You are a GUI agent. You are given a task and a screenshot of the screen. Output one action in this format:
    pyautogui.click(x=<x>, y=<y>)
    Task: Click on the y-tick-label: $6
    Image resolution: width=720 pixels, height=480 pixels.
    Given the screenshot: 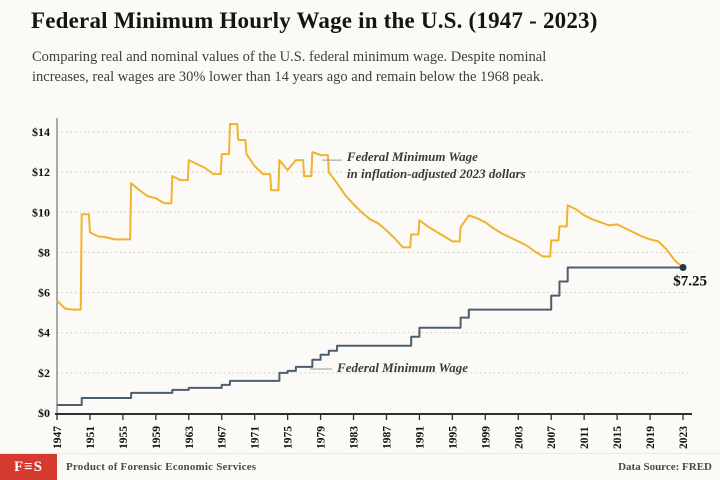 What is the action you would take?
    pyautogui.click(x=44, y=293)
    